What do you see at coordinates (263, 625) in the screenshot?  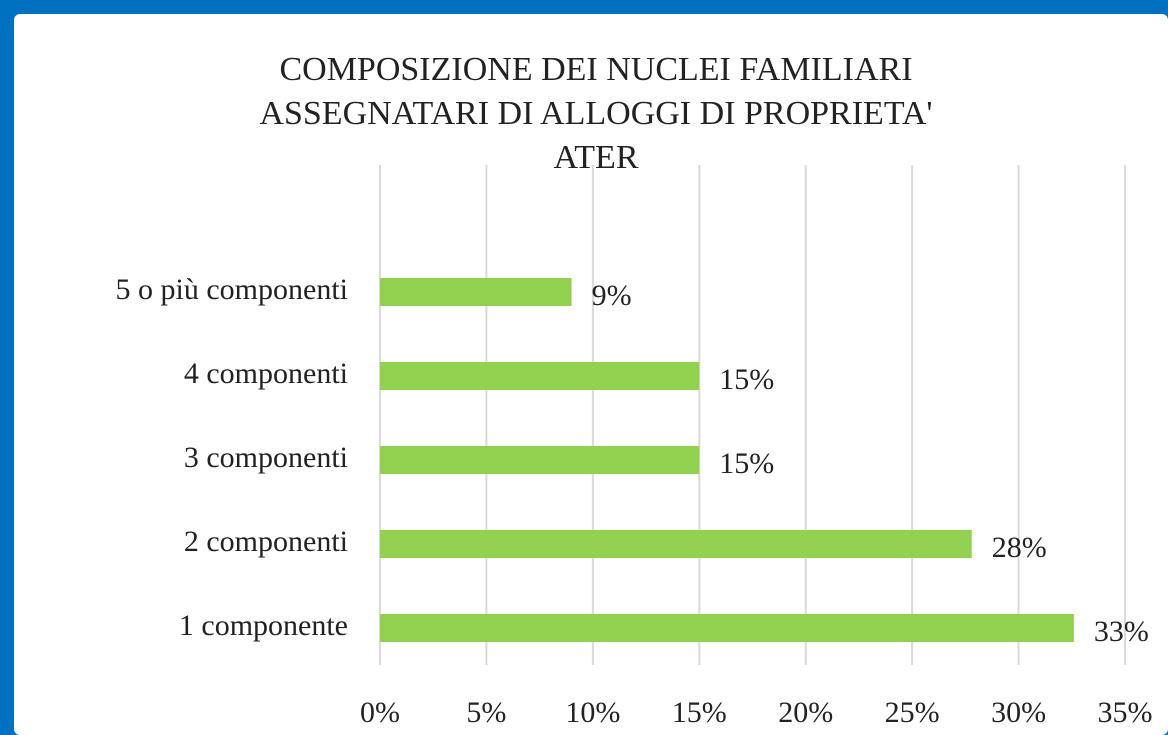 I see `y-tick-label: 1 componente` at bounding box center [263, 625].